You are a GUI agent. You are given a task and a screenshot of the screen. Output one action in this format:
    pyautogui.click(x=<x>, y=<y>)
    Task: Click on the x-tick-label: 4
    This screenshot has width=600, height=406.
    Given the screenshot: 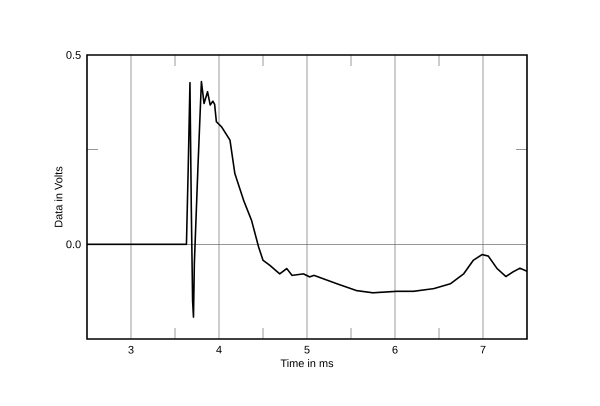 What is the action you would take?
    pyautogui.click(x=219, y=350)
    